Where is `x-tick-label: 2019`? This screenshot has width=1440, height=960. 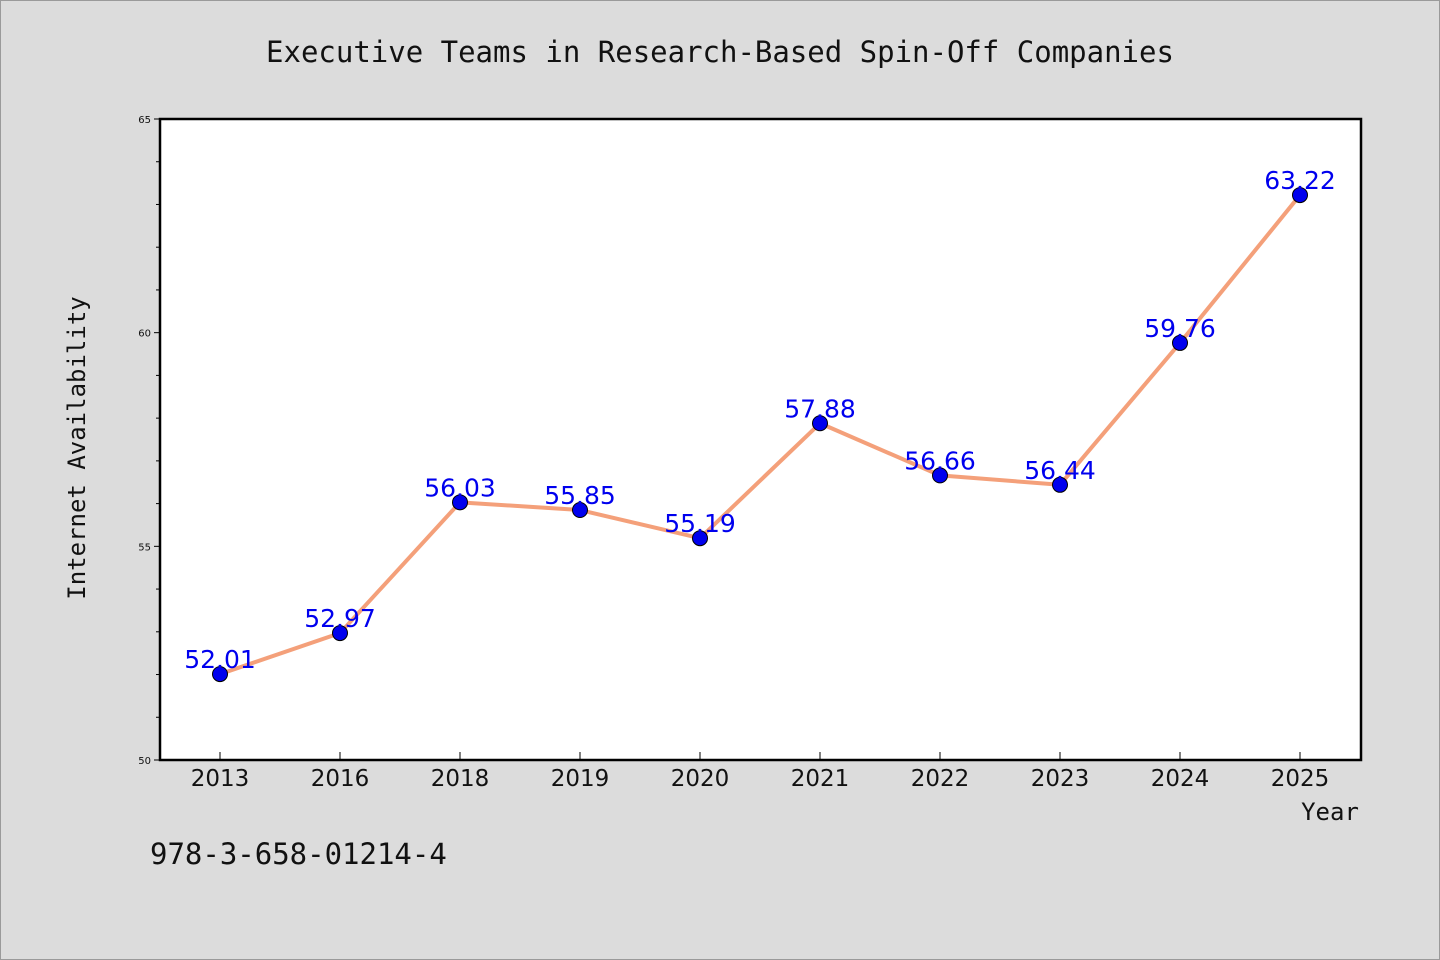 x-tick-label: 2019 is located at coordinates (580, 779).